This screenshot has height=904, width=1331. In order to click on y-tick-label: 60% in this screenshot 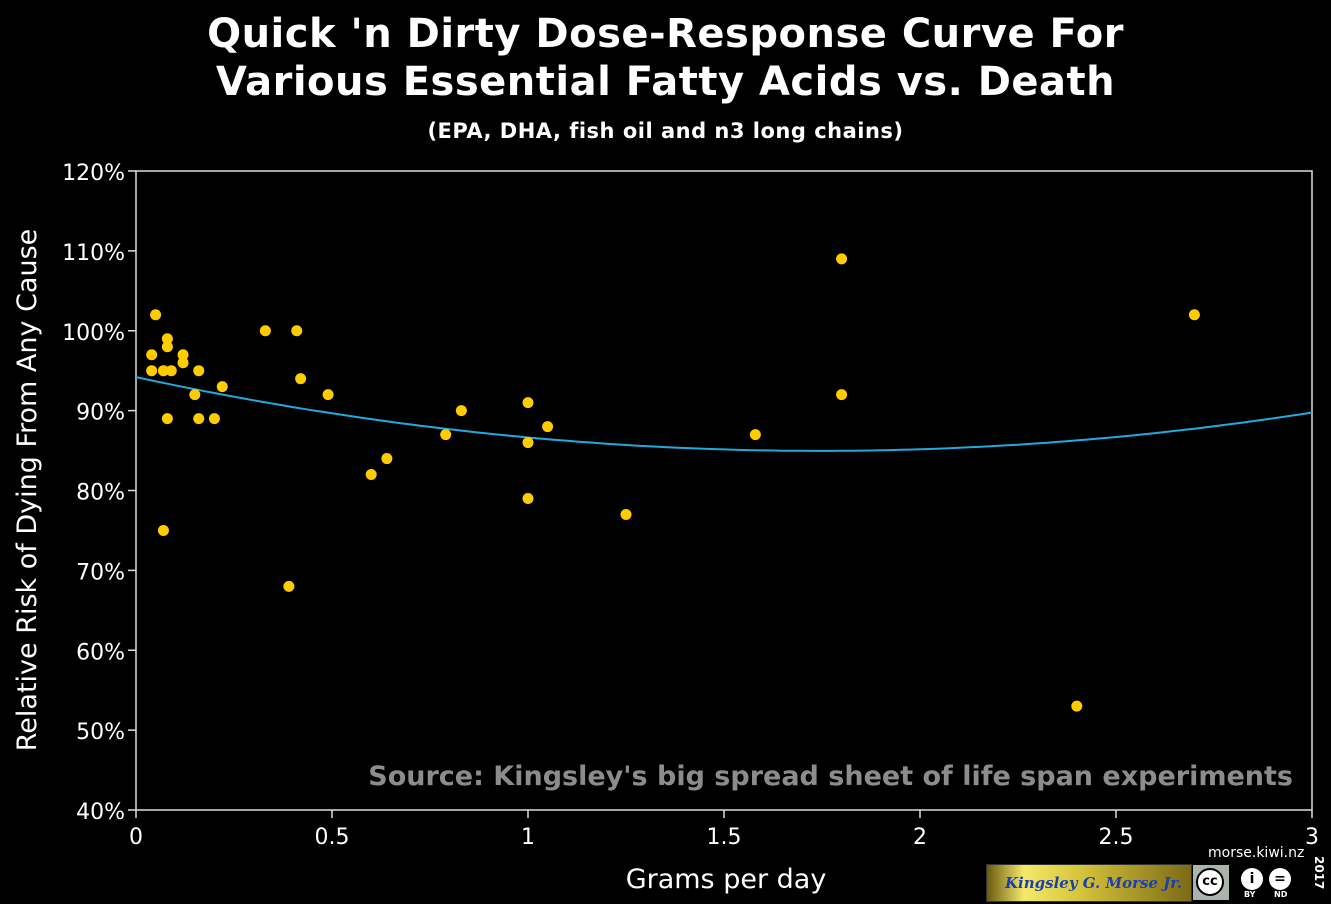, I will do `click(100, 652)`.